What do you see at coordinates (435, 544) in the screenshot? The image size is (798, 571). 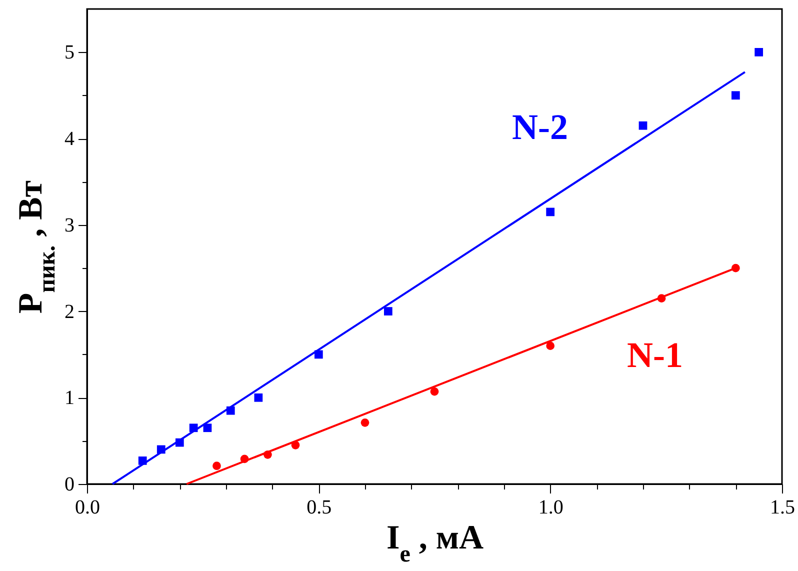 I see `x-axis-title: I$_{e}$ , мА` at bounding box center [435, 544].